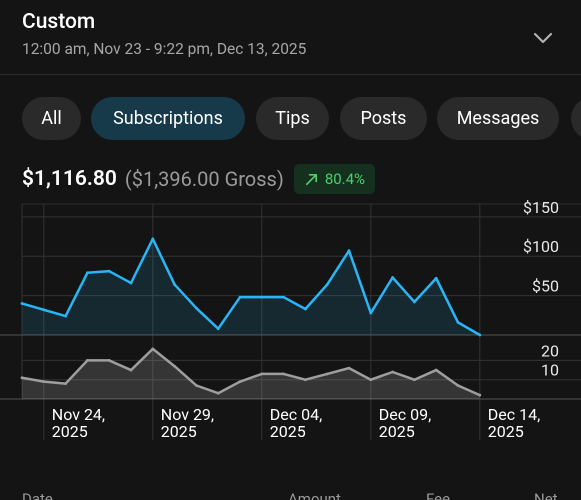 This screenshot has height=500, width=581. Describe the element at coordinates (37, 495) in the screenshot. I see `column-date: Date` at that location.